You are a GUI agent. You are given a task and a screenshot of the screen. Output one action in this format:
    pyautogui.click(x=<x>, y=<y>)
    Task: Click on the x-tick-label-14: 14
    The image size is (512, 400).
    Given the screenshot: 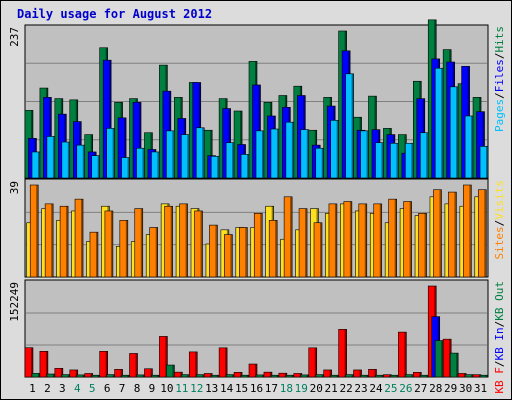 What is the action you would take?
    pyautogui.click(x=227, y=388)
    